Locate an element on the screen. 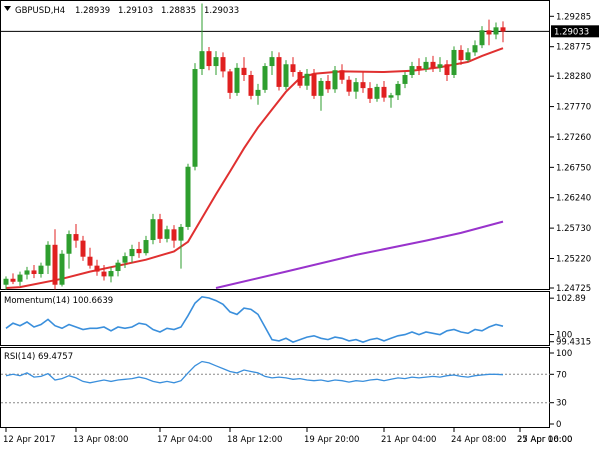 This screenshot has height=450, width=600. time-tick-label: 21 Apr 04:00 is located at coordinates (408, 440).